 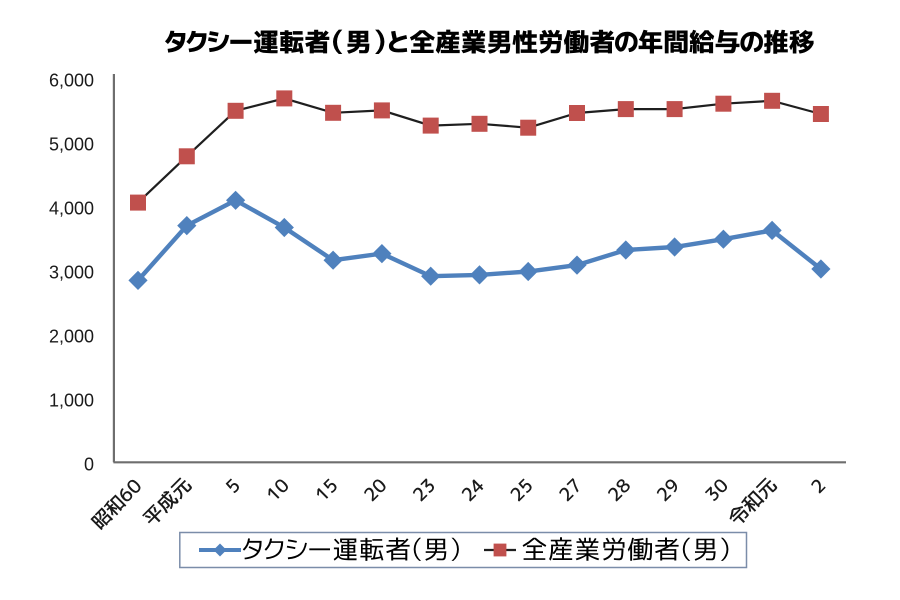 What do you see at coordinates (71, 400) in the screenshot?
I see `svg-text: 1,000` at bounding box center [71, 400].